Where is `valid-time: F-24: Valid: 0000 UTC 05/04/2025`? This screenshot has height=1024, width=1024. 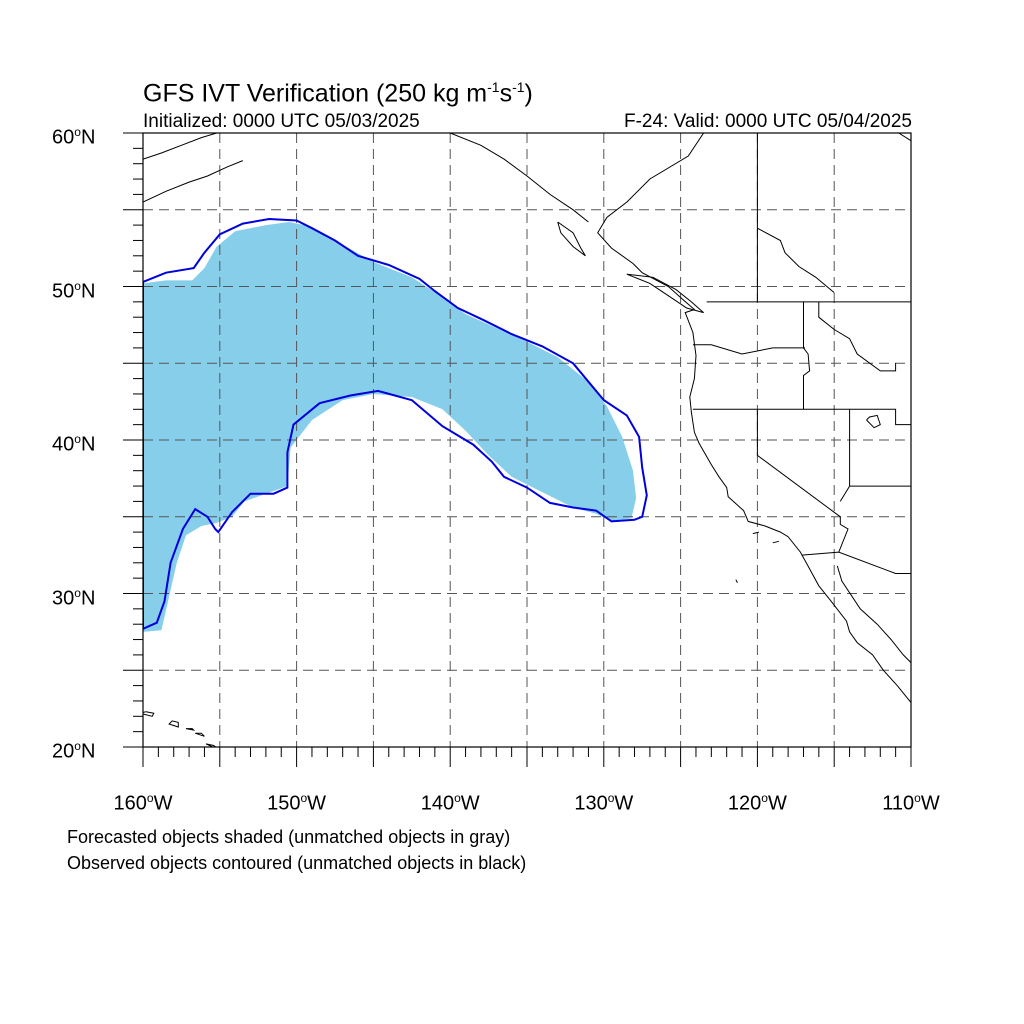 valid-time: F-24: Valid: 0000 UTC 05/04/2025 is located at coordinates (768, 121).